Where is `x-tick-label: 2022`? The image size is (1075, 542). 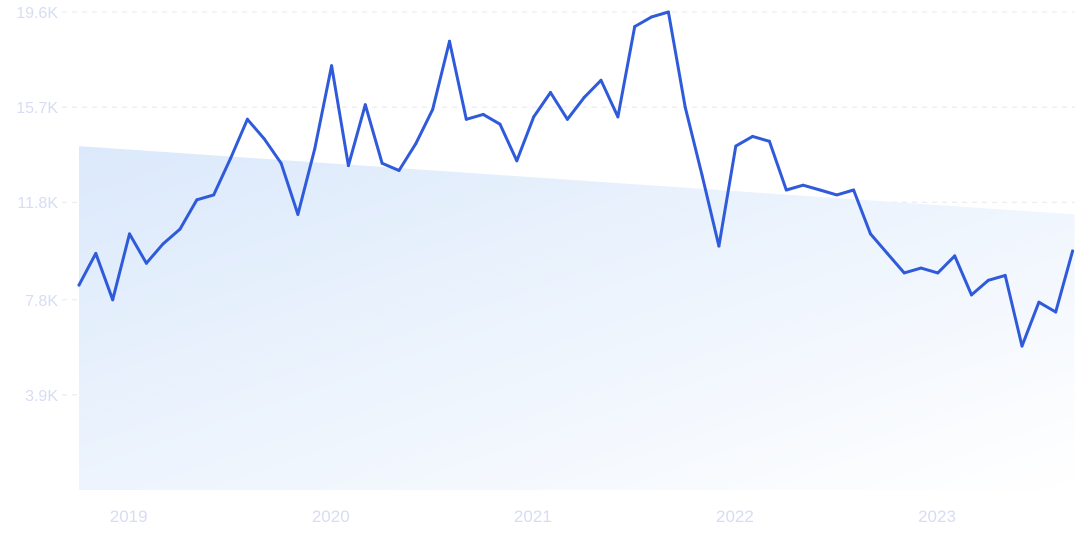 x-tick-label: 2022 is located at coordinates (735, 516).